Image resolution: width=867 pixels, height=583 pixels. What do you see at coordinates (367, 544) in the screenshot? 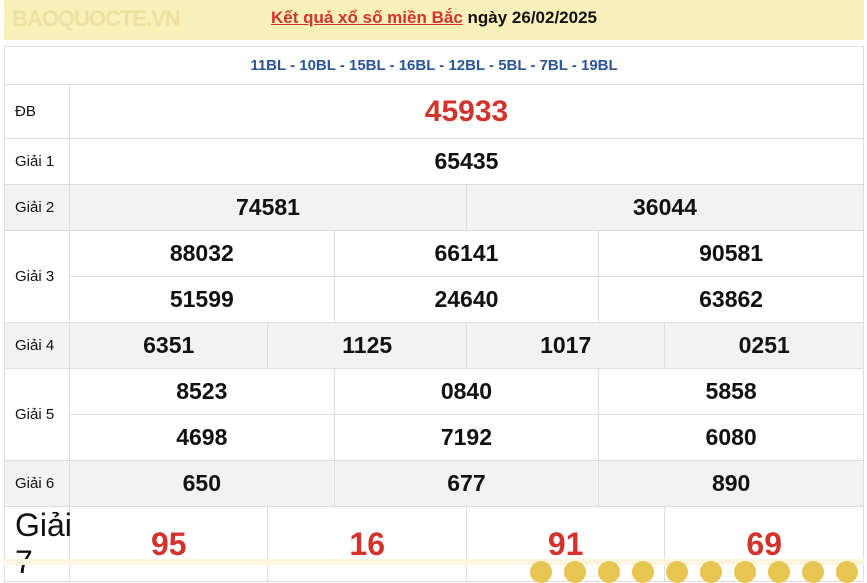
I see `prize-number: 16` at bounding box center [367, 544].